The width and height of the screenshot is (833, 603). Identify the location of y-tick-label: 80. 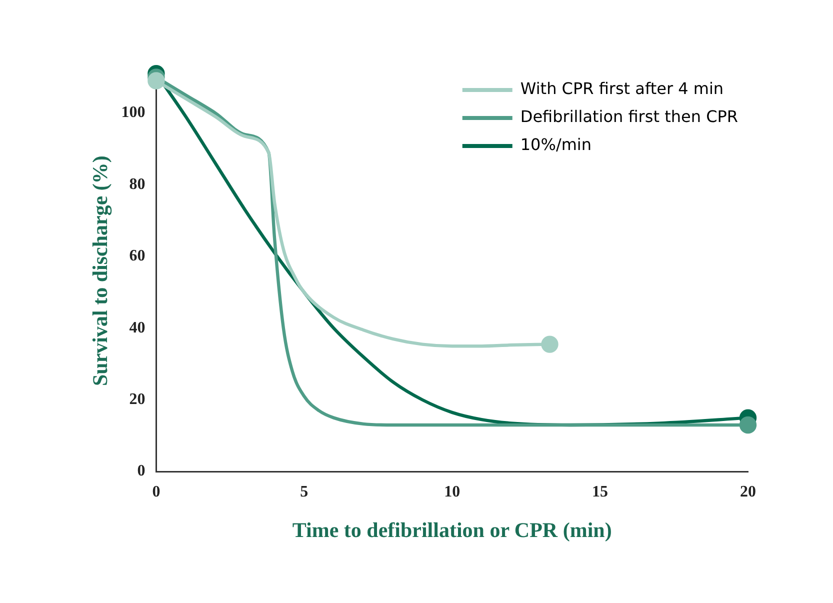
(137, 184).